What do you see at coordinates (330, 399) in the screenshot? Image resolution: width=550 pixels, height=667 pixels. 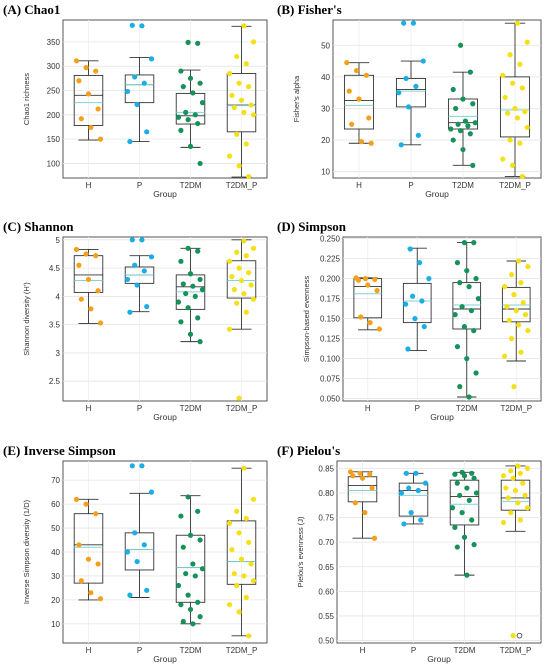 I see `y-tick-label: 0.050` at bounding box center [330, 399].